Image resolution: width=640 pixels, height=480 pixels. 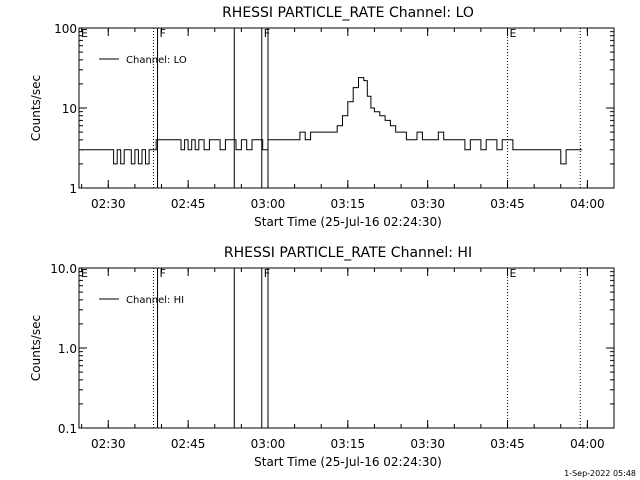 What do you see at coordinates (65, 29) in the screenshot?
I see `y-tick-label: 100` at bounding box center [65, 29].